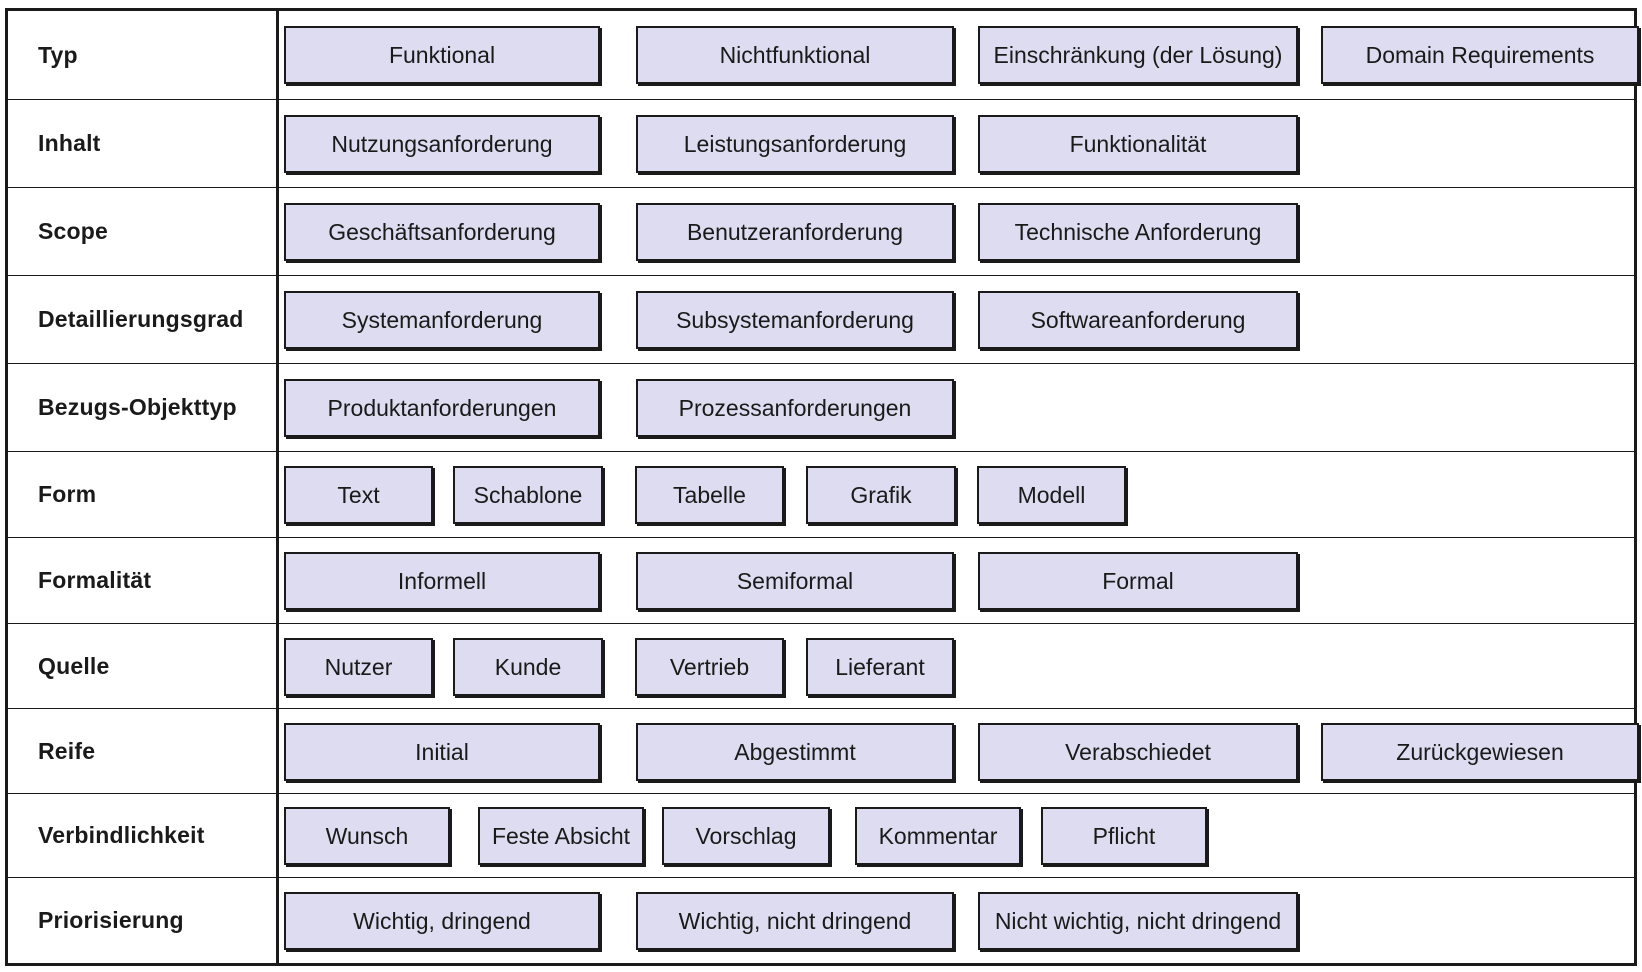  What do you see at coordinates (1480, 55) in the screenshot?
I see `category-value-box: Domain Requirements` at bounding box center [1480, 55].